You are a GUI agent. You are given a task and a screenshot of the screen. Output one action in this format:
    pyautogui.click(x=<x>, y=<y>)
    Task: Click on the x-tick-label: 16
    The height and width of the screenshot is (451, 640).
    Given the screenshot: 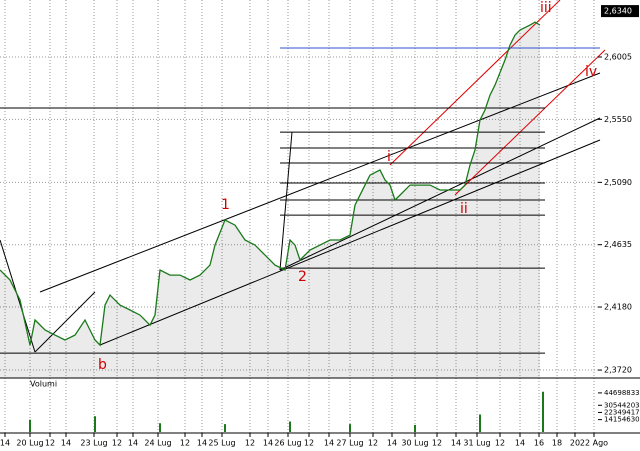 What is the action you would take?
    pyautogui.click(x=539, y=443)
    